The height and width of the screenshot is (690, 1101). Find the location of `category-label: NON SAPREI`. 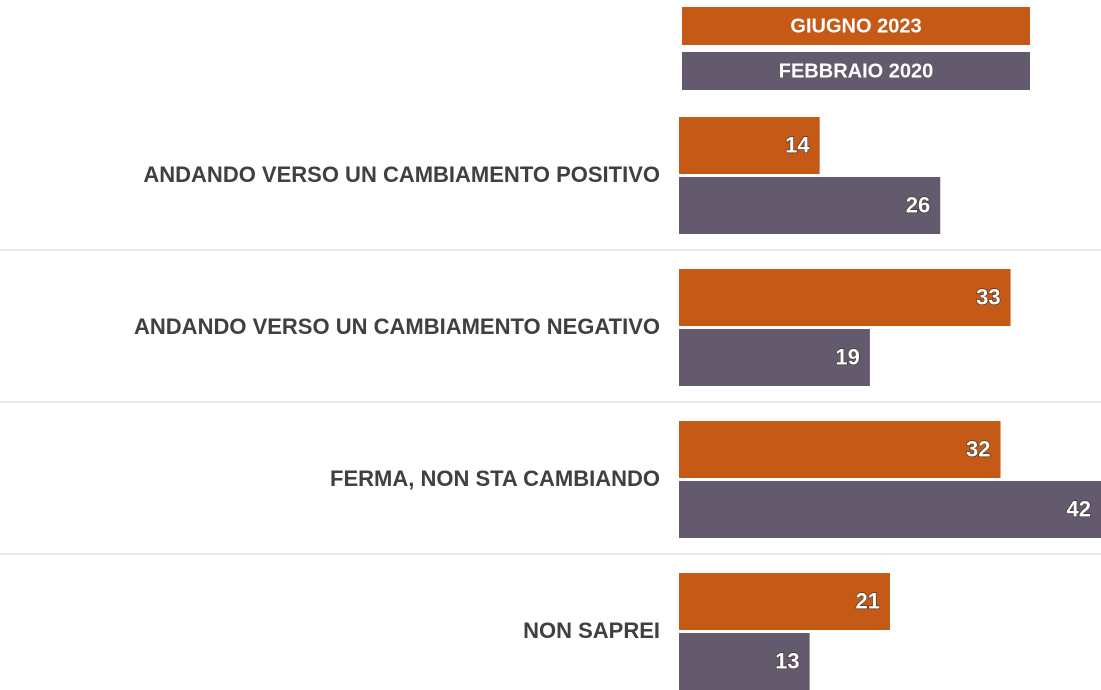

category-label: NON SAPREI is located at coordinates (591, 630).